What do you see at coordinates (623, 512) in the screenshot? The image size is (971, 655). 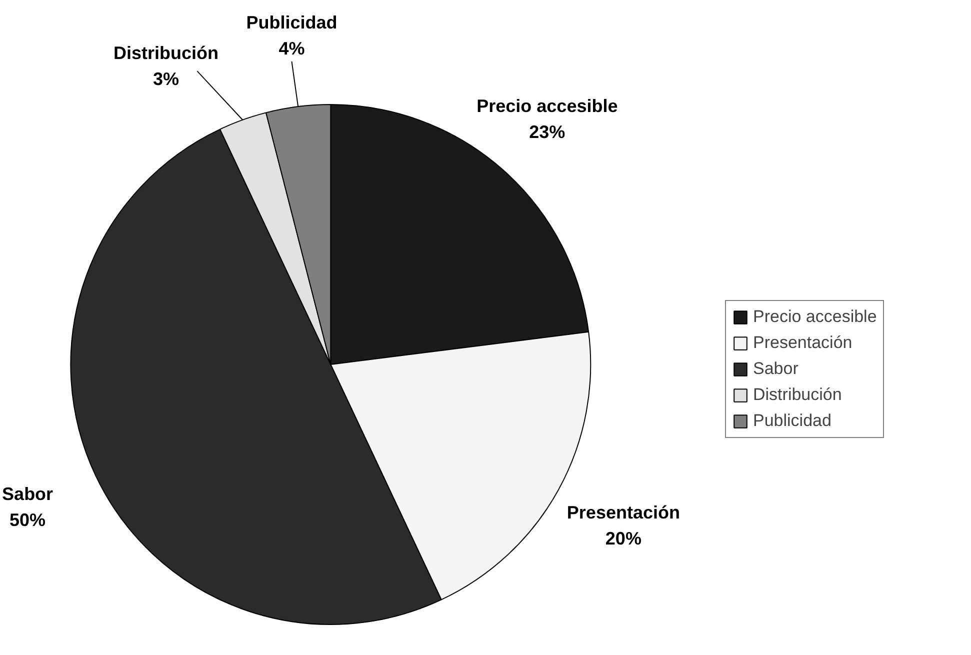 I see `slice-label: Presentación` at bounding box center [623, 512].